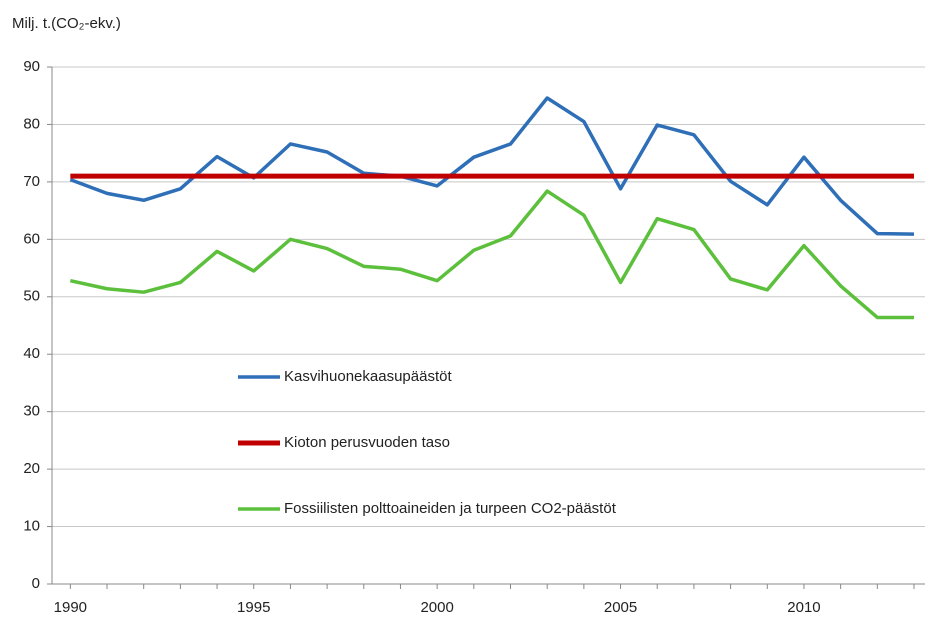  Describe the element at coordinates (31, 353) in the screenshot. I see `y-tick-label: 40` at that location.